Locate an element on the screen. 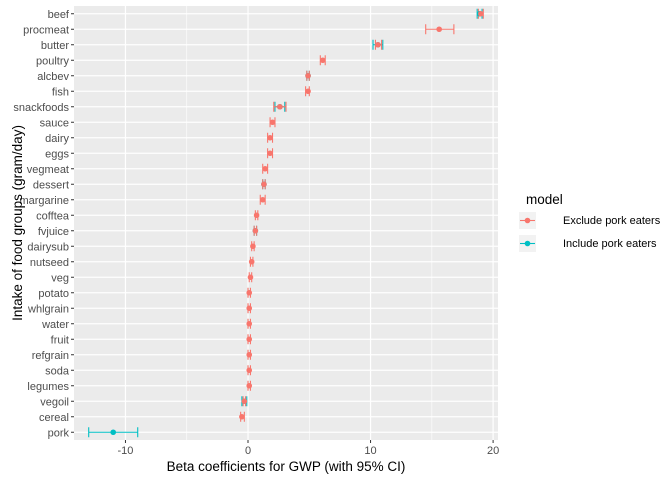 The width and height of the screenshot is (672, 480). y-tick-label: poultry is located at coordinates (53, 61).